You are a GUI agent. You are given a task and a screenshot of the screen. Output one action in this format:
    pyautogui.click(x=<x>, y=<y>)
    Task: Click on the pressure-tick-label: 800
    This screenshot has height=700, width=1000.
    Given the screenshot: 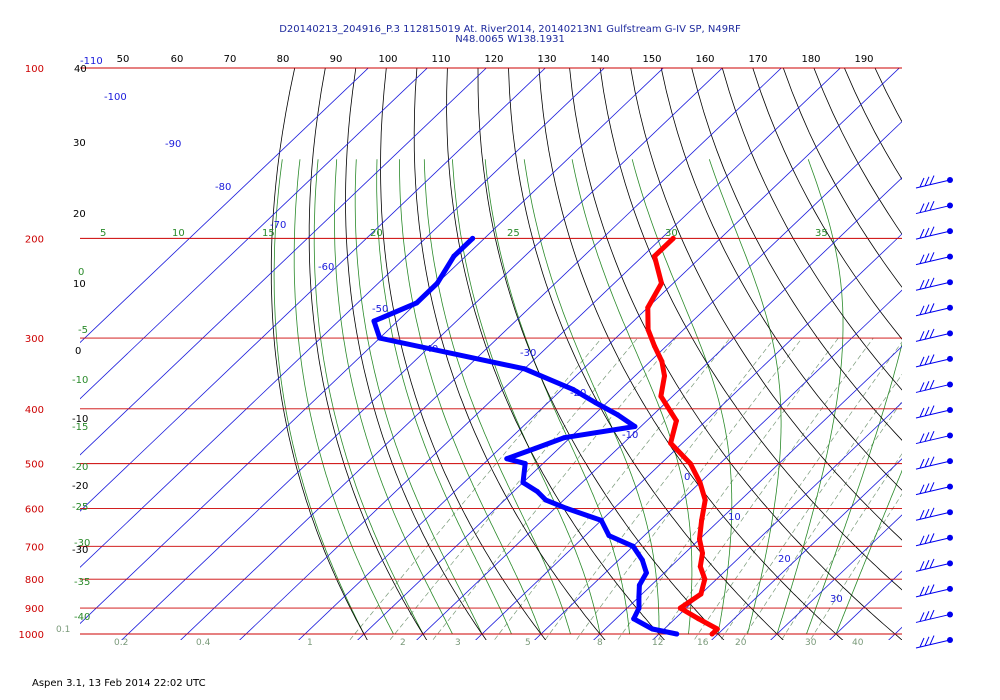 What is the action you would take?
    pyautogui.click(x=34, y=580)
    